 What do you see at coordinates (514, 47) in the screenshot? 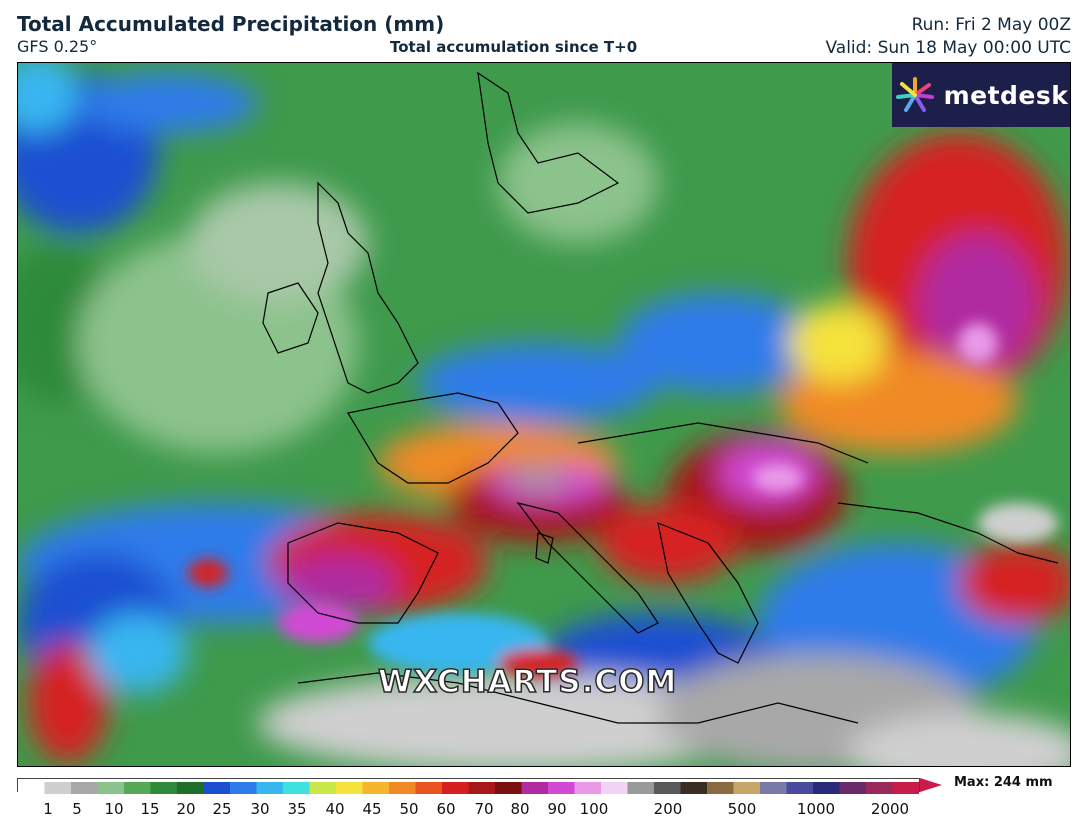
I see `accumulation-label: Total accumulation since T+0` at bounding box center [514, 47].